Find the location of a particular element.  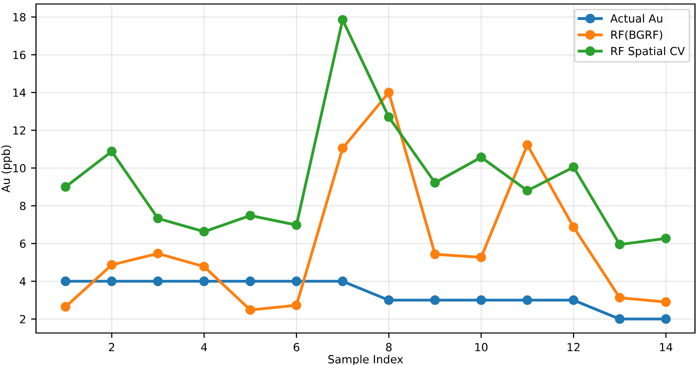

y-axis-title: Au (ppb) is located at coordinates (6, 168).